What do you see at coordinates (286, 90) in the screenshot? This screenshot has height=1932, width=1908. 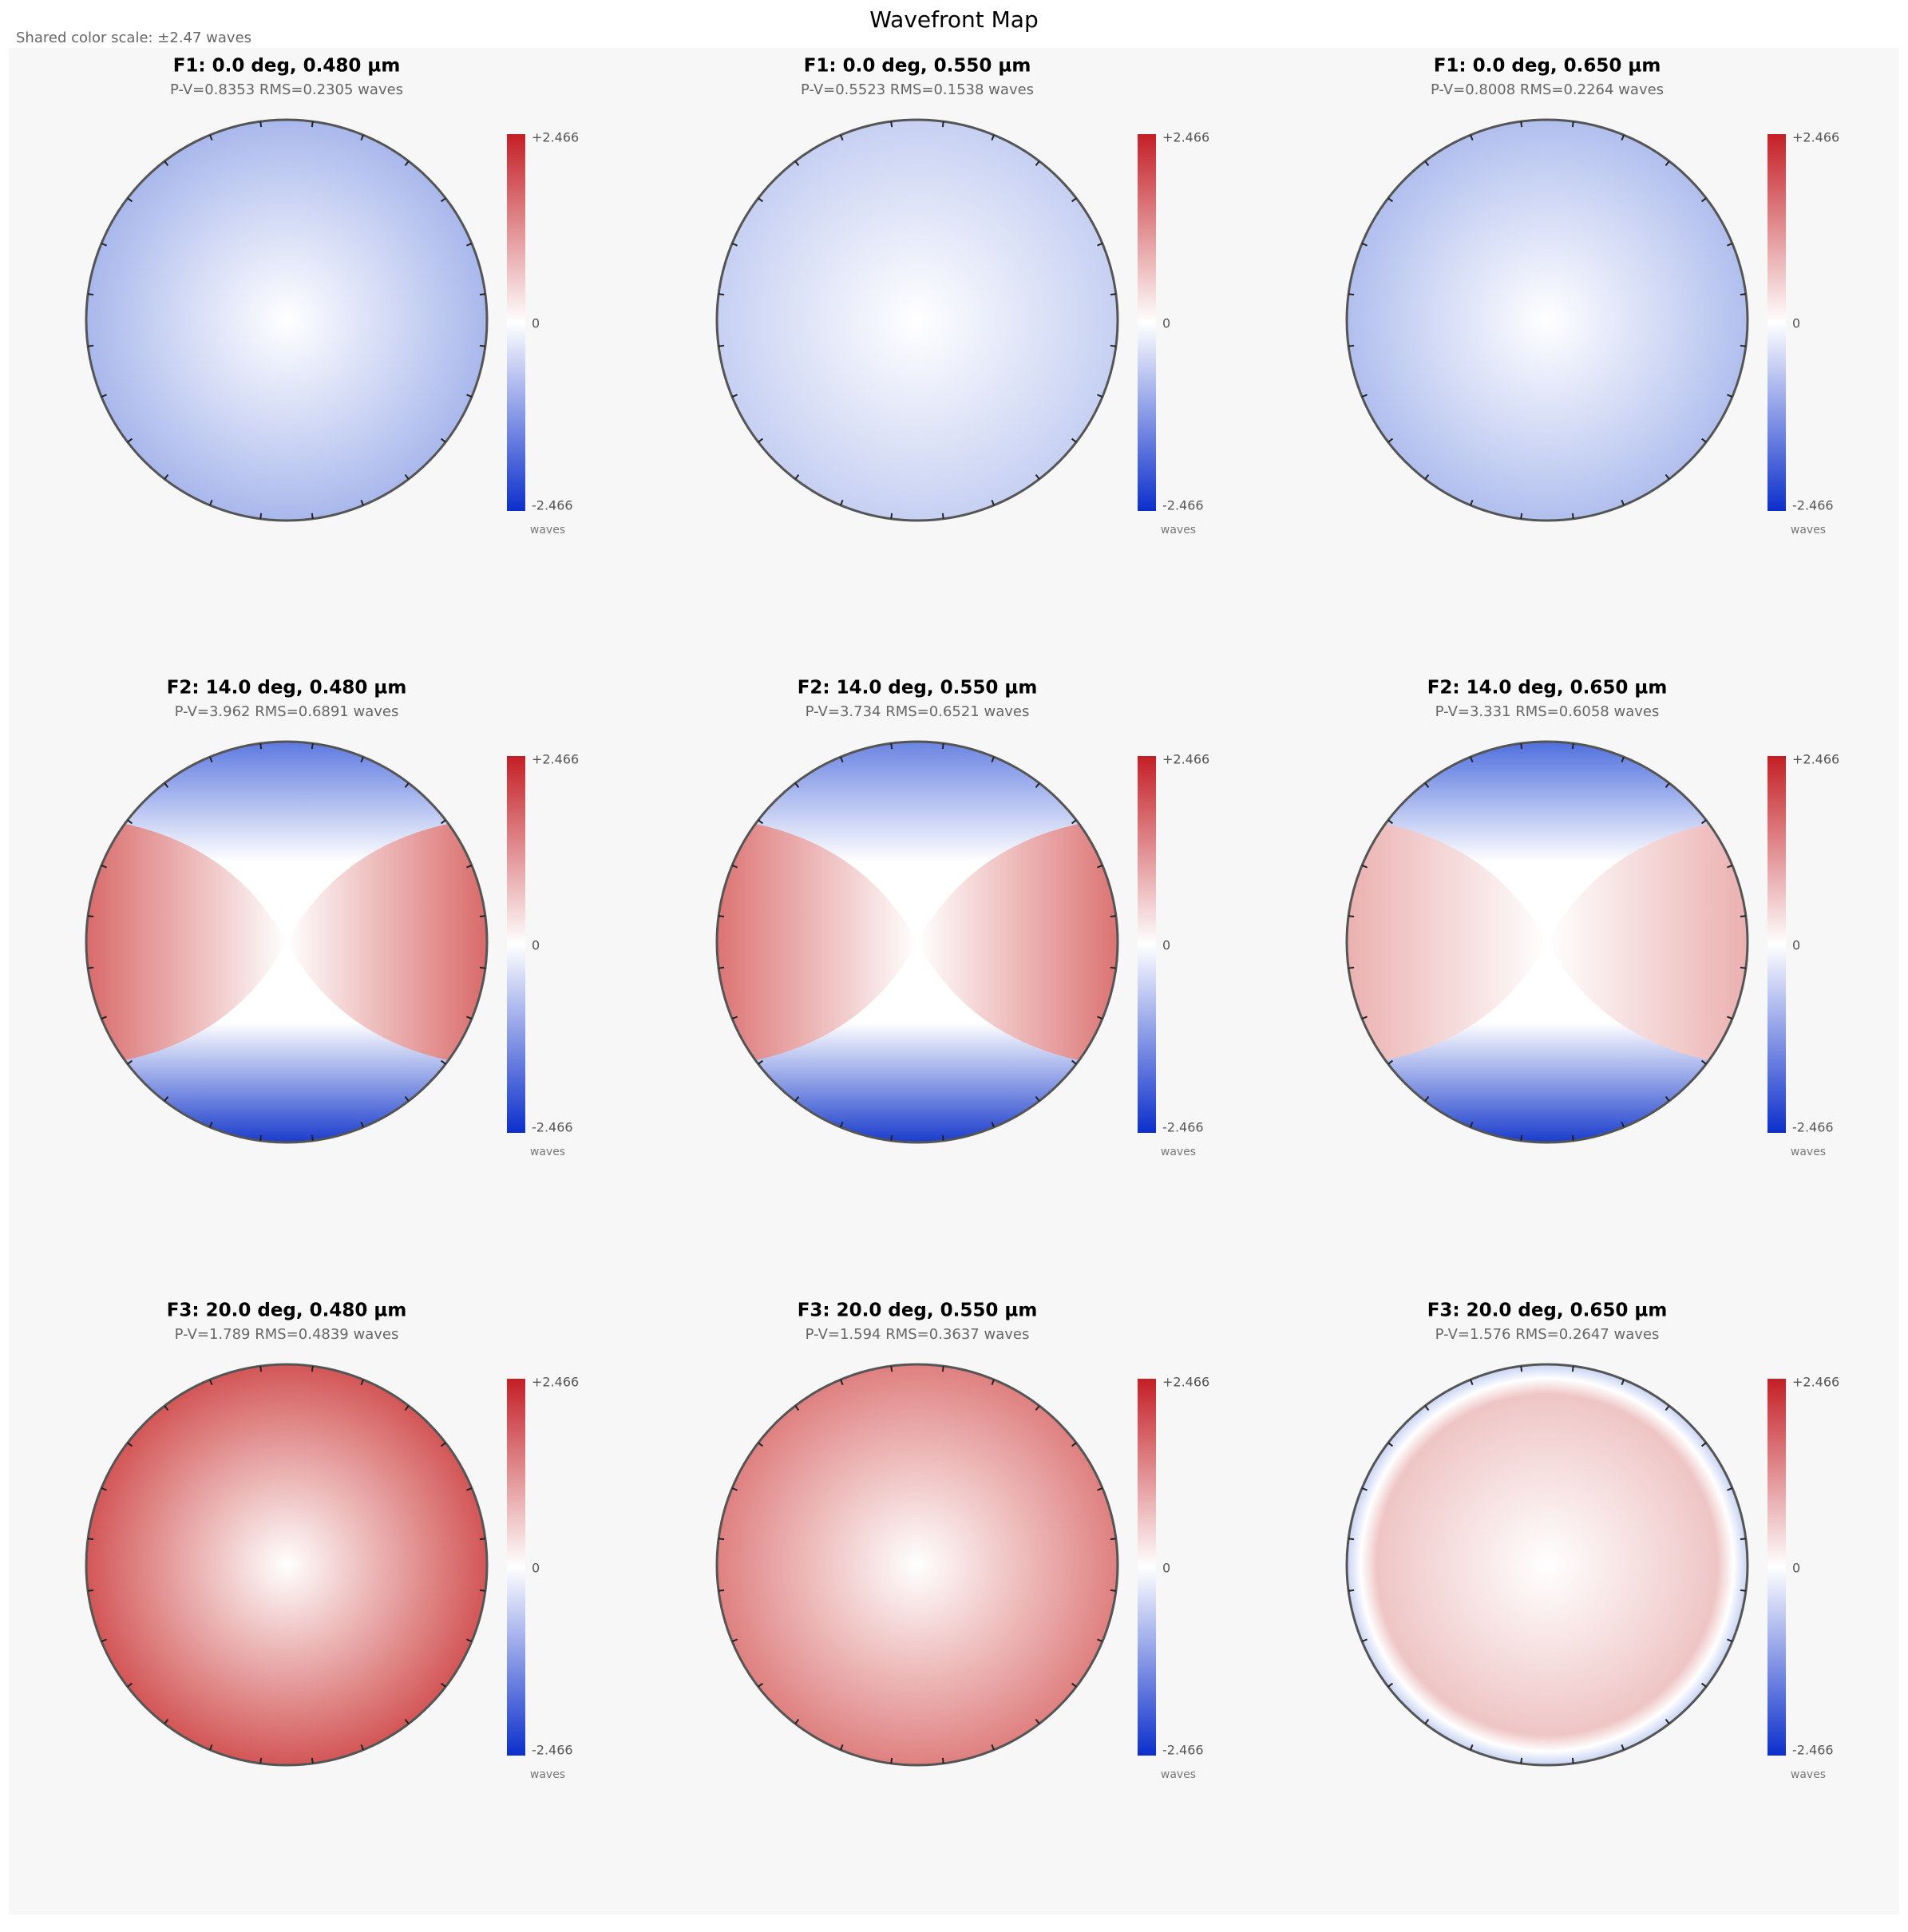 I see `panel-stats: P-V=0.8353 RMS=0.2305 waves` at bounding box center [286, 90].